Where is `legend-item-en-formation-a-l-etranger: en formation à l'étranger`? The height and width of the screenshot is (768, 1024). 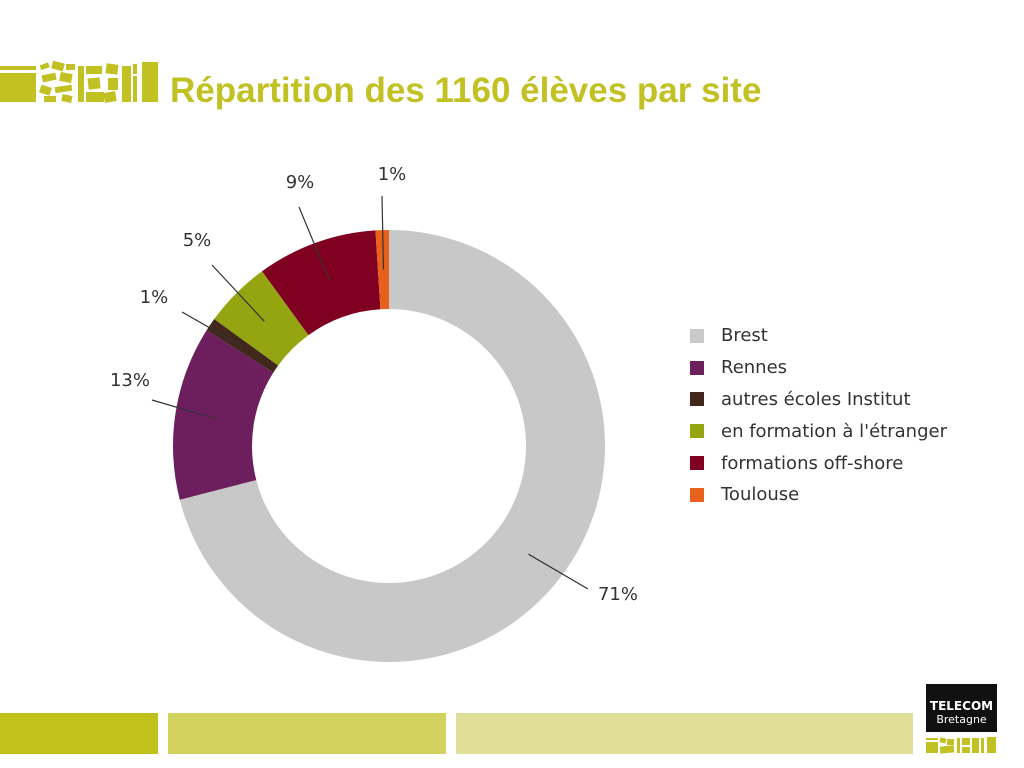
legend-item-en-formation-a-l-etranger: en formation à l'étranger is located at coordinates (818, 431).